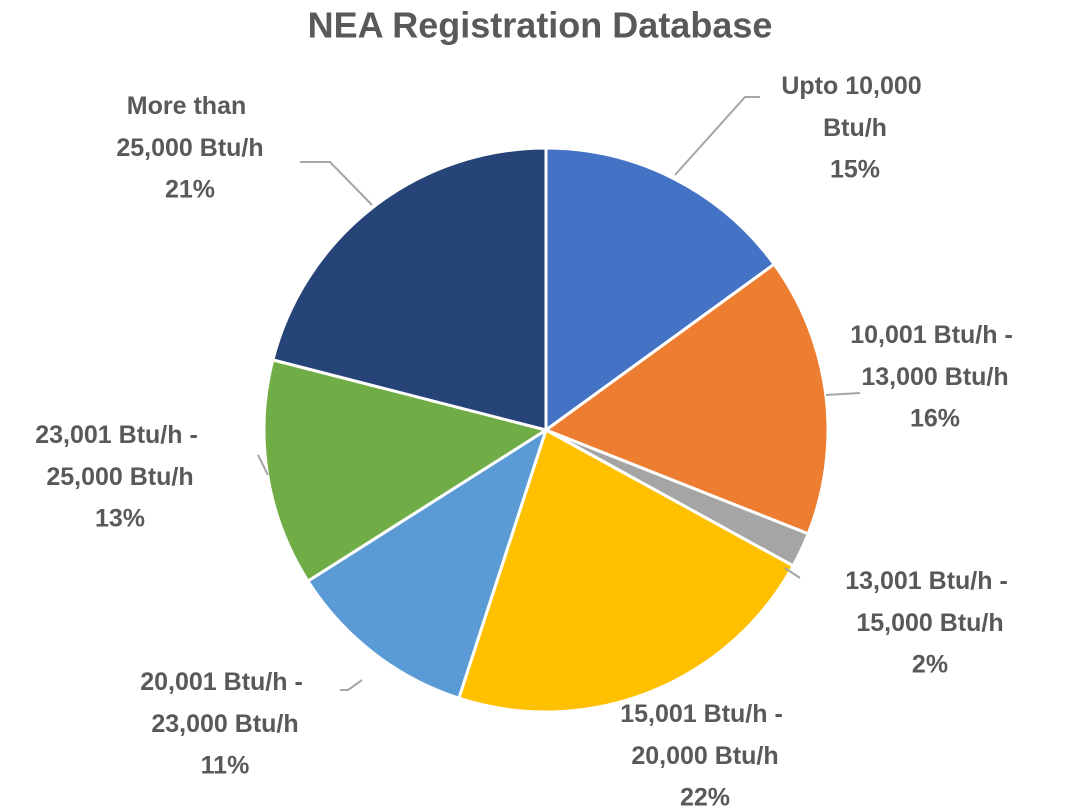  Describe the element at coordinates (190, 106) in the screenshot. I see `label-line: More than` at that location.